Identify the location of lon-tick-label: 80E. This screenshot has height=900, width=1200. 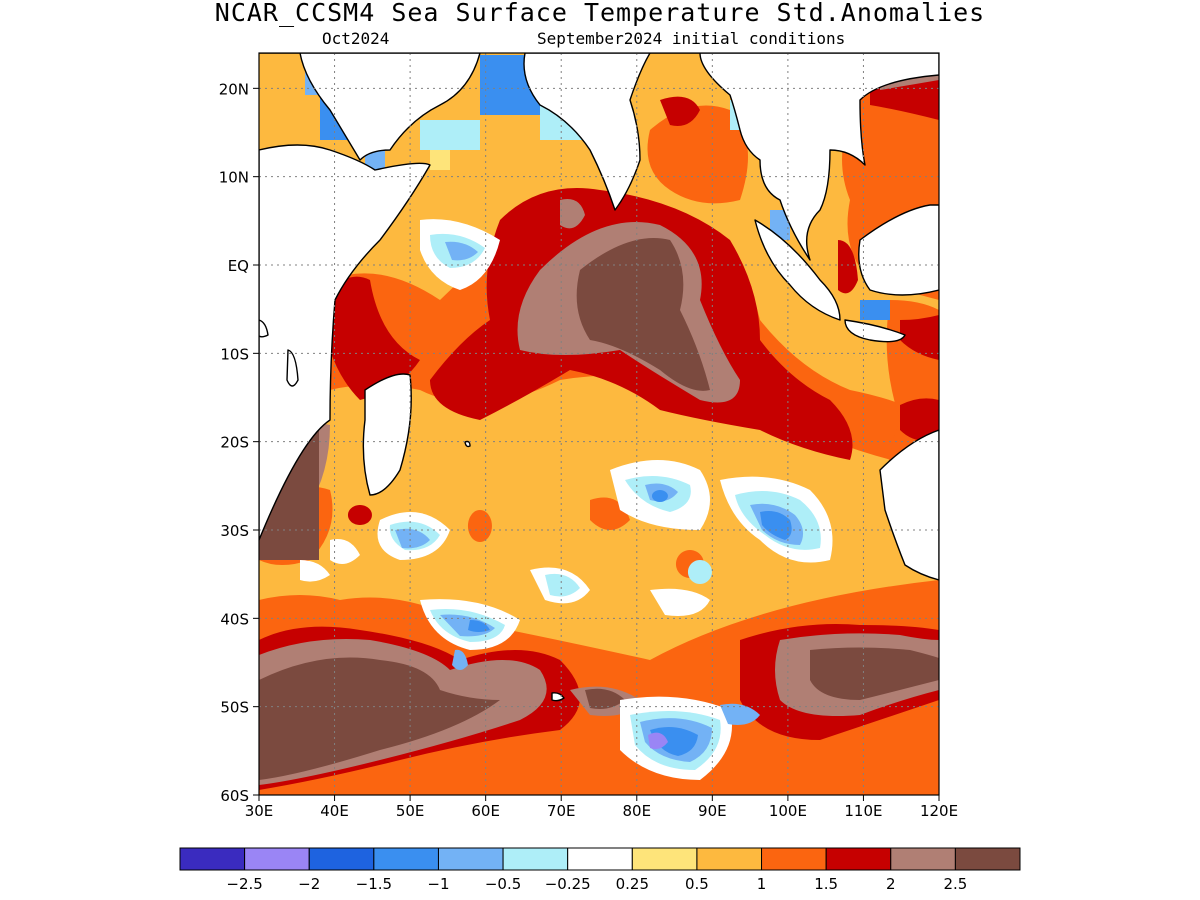
(636, 811).